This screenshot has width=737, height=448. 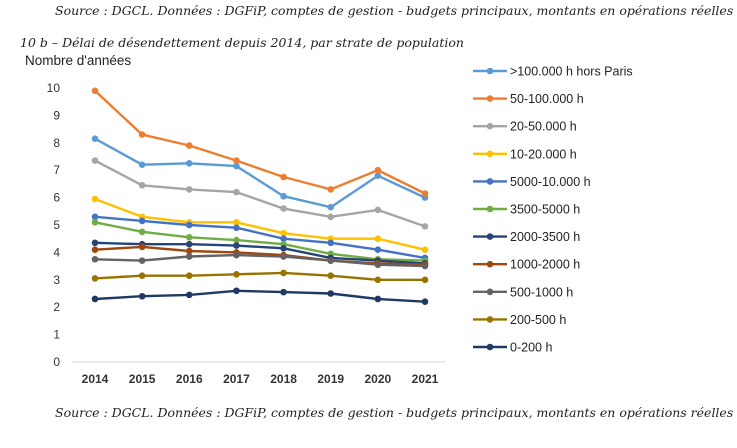 What do you see at coordinates (189, 379) in the screenshot?
I see `x-tick-label: 2016` at bounding box center [189, 379].